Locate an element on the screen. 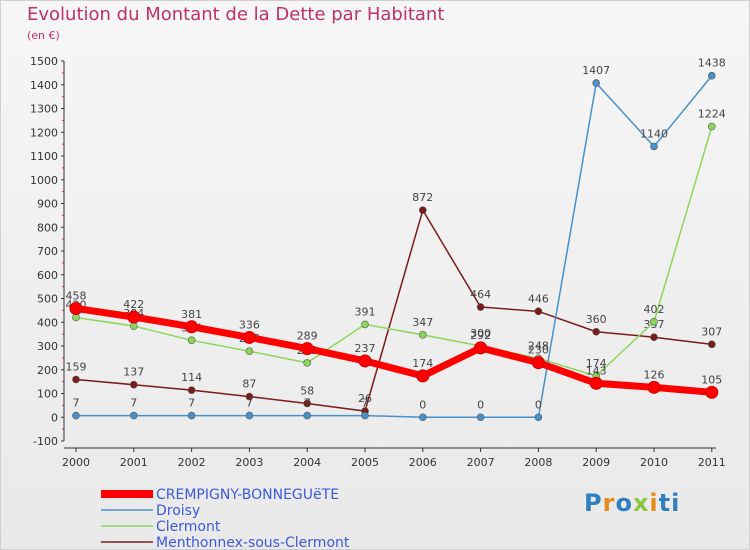 The image size is (750, 550). y-tick-label: 700 is located at coordinates (47, 251).